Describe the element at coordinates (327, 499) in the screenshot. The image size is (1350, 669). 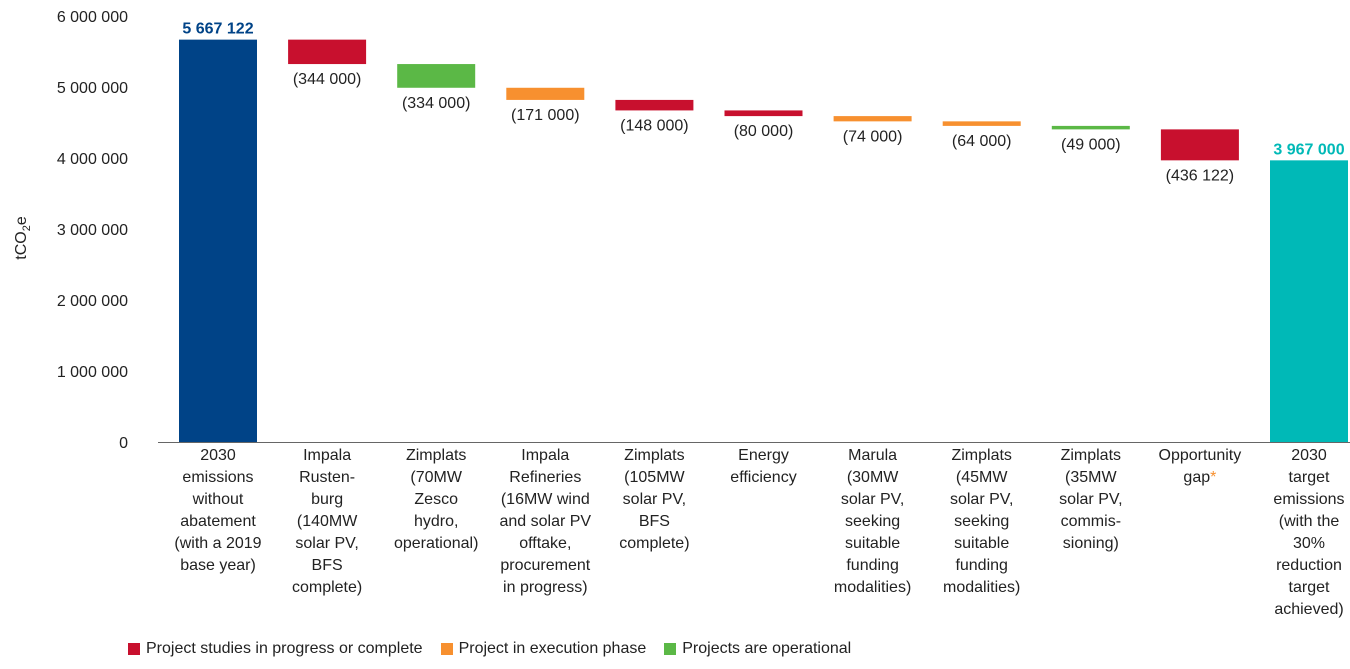
I see `category-label-line: burg` at that location.